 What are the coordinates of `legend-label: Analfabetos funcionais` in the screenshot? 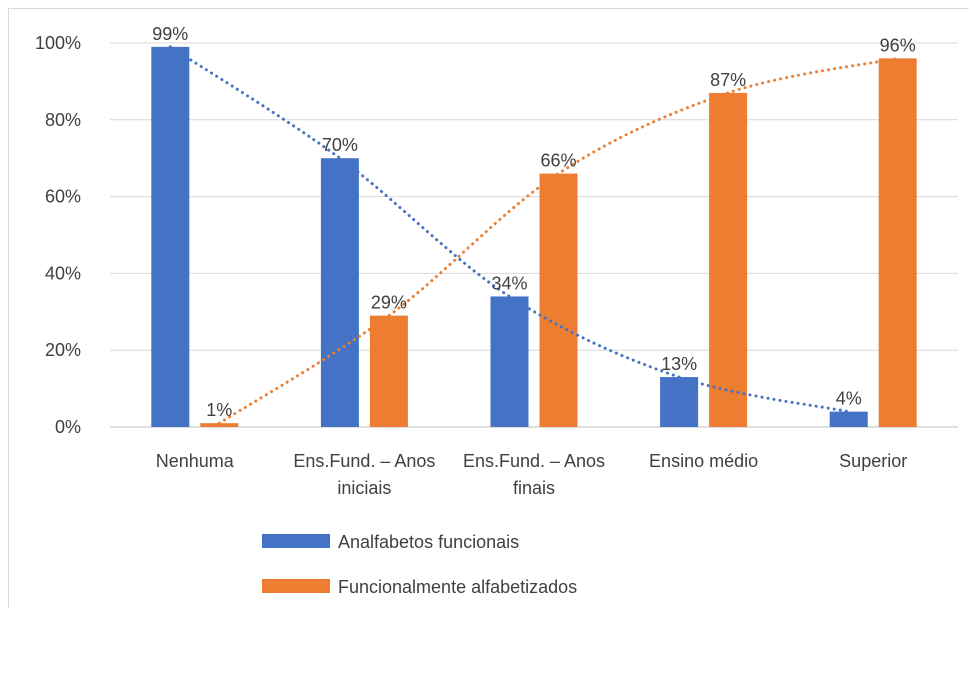 It's located at (428, 542).